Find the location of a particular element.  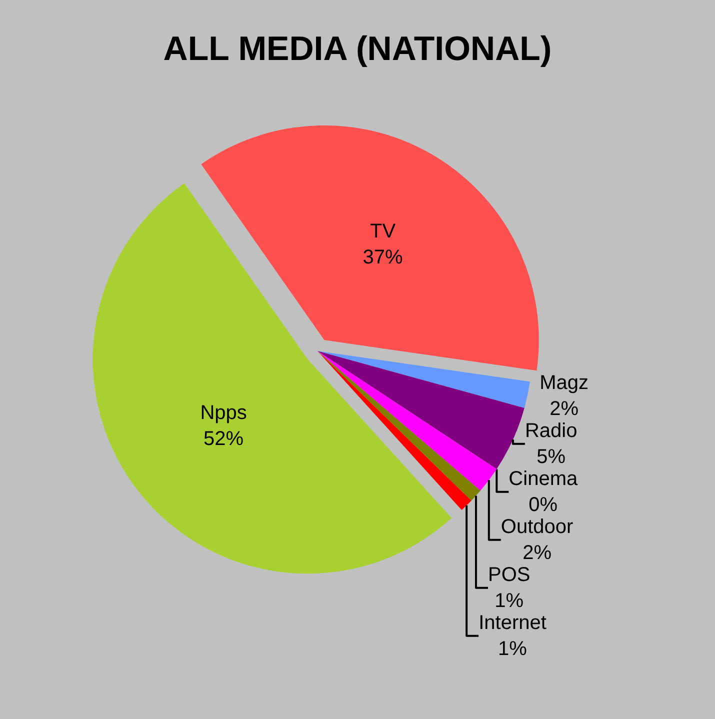

data-label: 37% is located at coordinates (383, 257).